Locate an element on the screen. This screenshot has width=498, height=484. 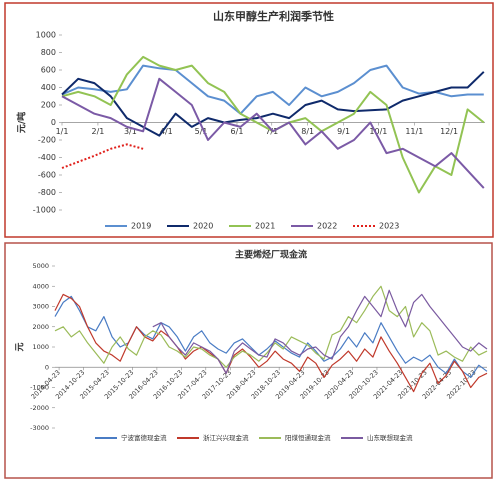
x-tick-label: 12/1 is located at coordinates (449, 131).